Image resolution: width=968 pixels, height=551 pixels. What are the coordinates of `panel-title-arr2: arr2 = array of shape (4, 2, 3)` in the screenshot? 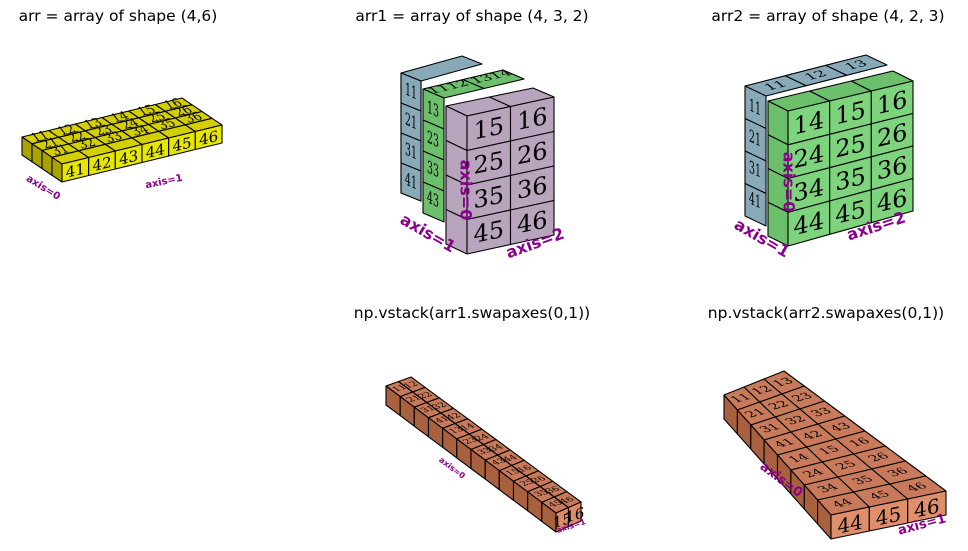 It's located at (828, 16).